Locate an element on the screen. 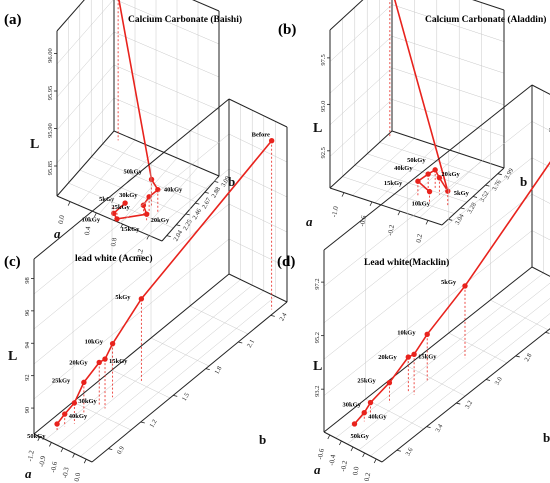  z-tick-label: 96.00 is located at coordinates (50, 55).